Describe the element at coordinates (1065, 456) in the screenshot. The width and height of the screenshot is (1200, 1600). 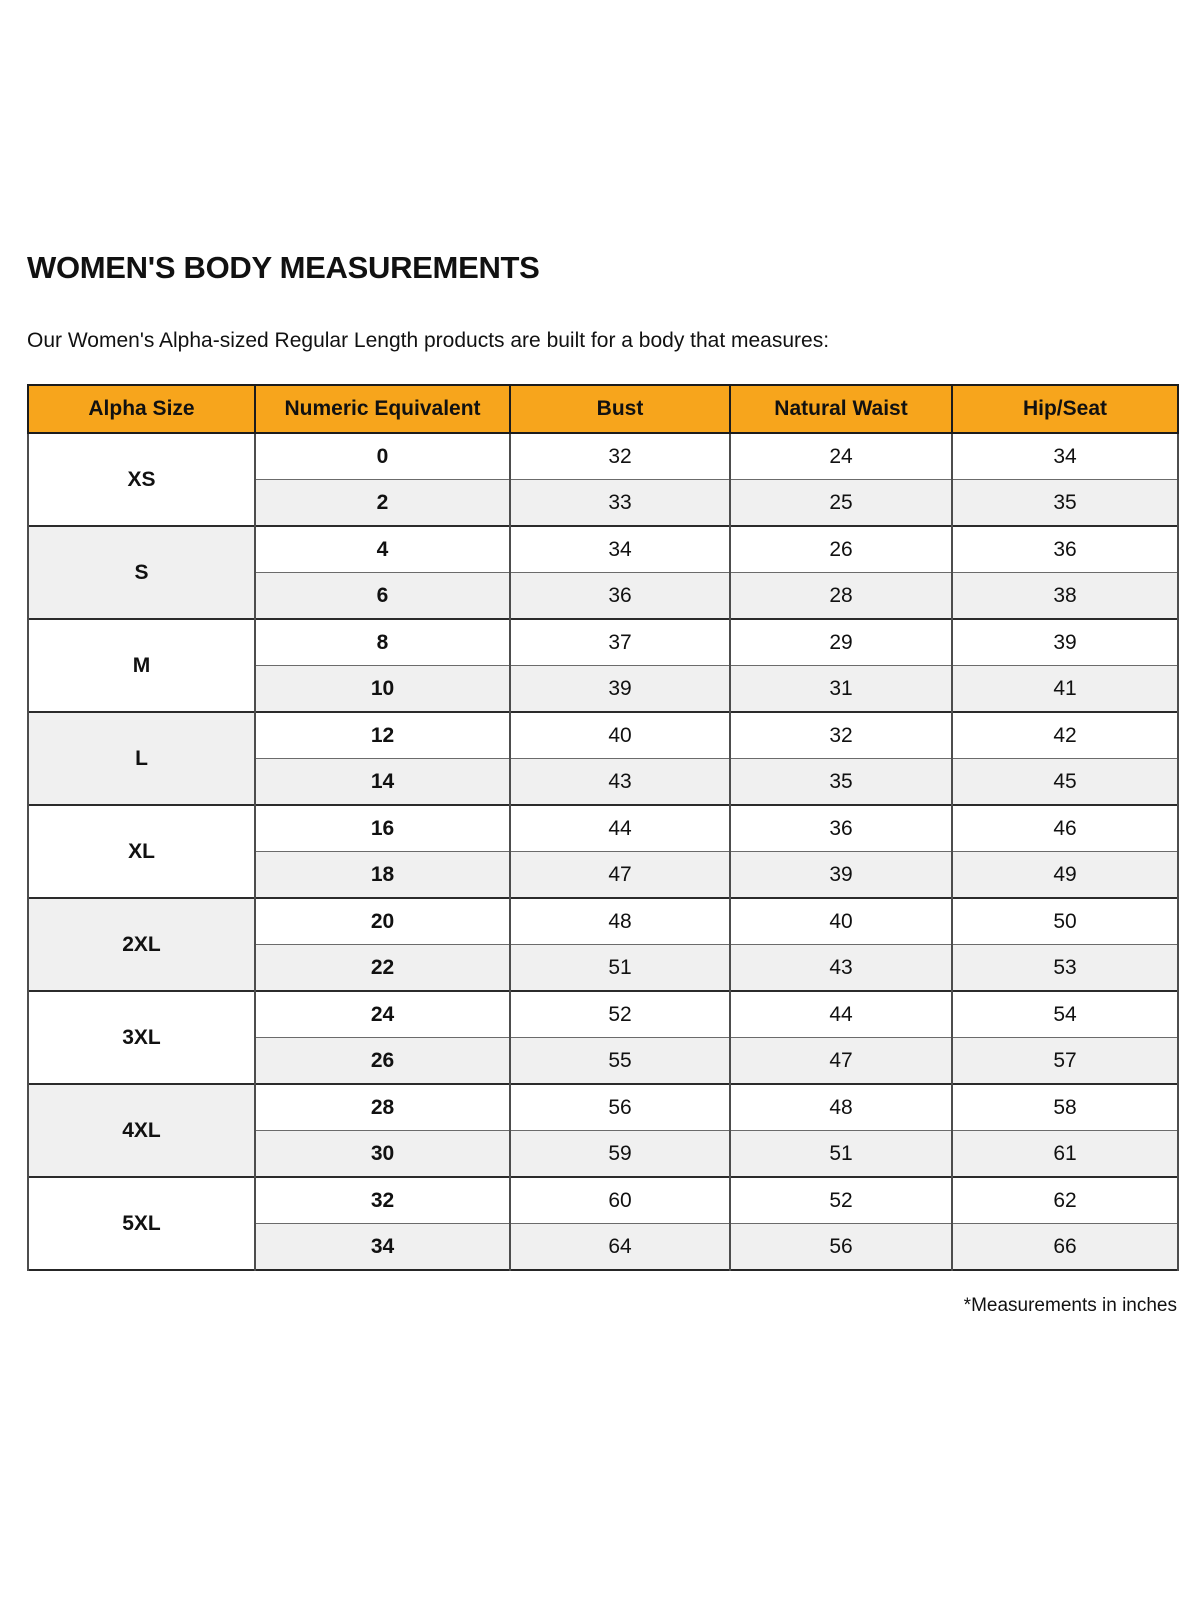
I see `hip-cell: 34` at that location.